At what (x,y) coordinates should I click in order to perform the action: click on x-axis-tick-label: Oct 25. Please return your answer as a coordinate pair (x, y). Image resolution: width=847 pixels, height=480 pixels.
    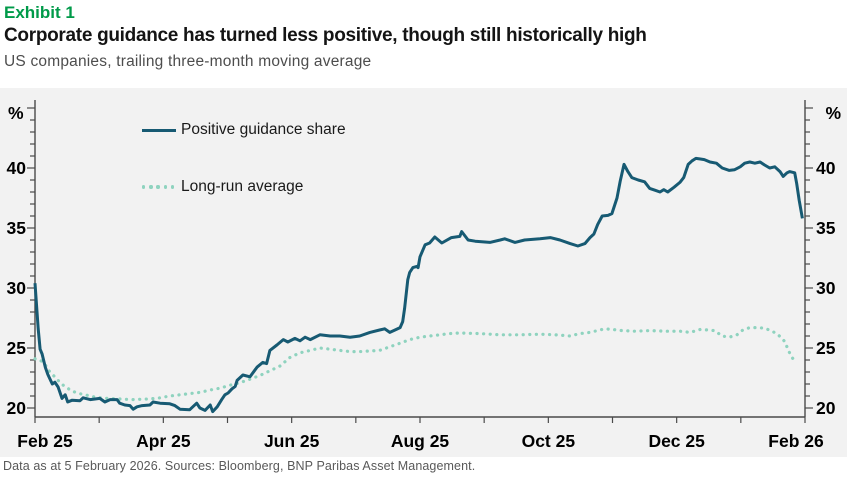
    Looking at the image, I should click on (549, 441).